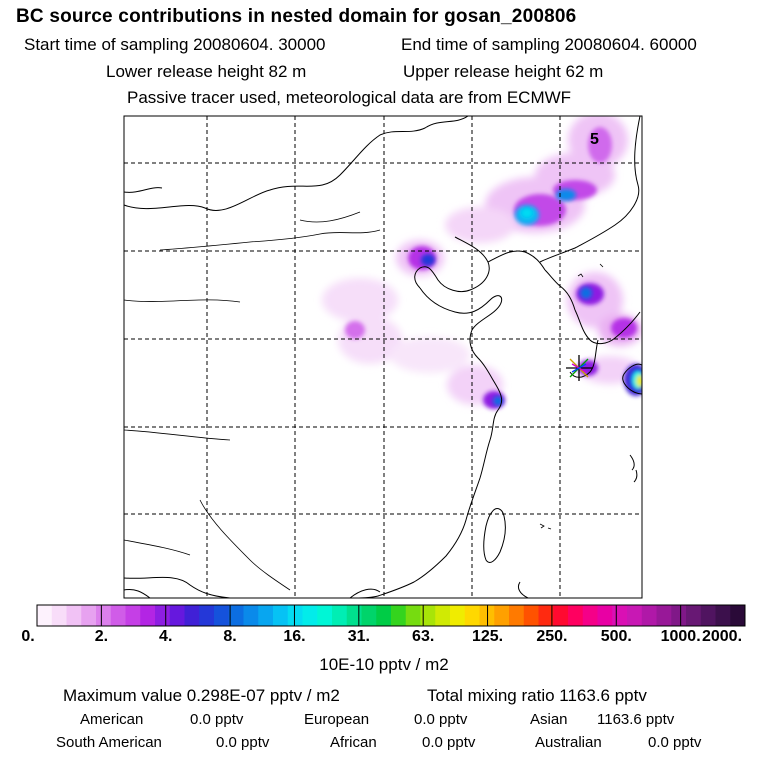 Image resolution: width=768 pixels, height=768 pixels. I want to click on south-american-label: South American, so click(109, 742).